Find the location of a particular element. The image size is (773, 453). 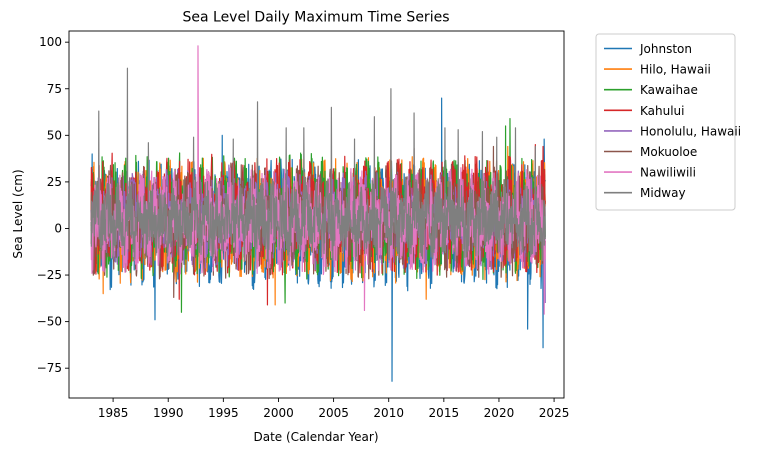

x-tick-label: 2020 is located at coordinates (499, 413).